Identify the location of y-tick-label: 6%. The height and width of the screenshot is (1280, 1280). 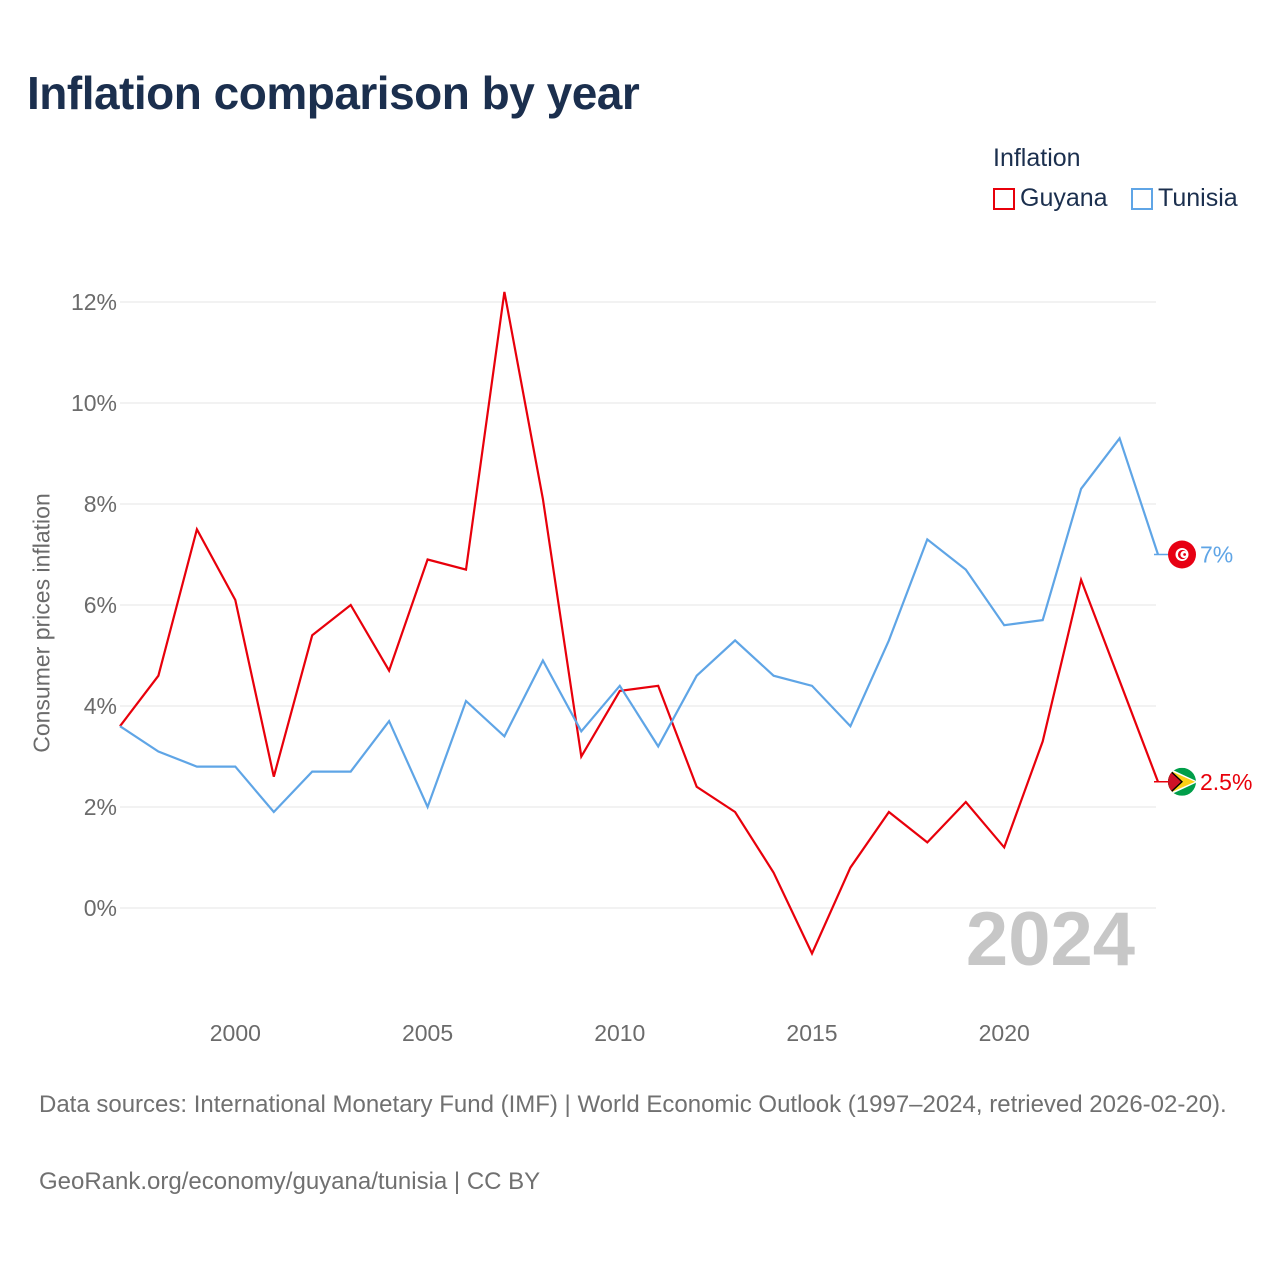
(100, 605).